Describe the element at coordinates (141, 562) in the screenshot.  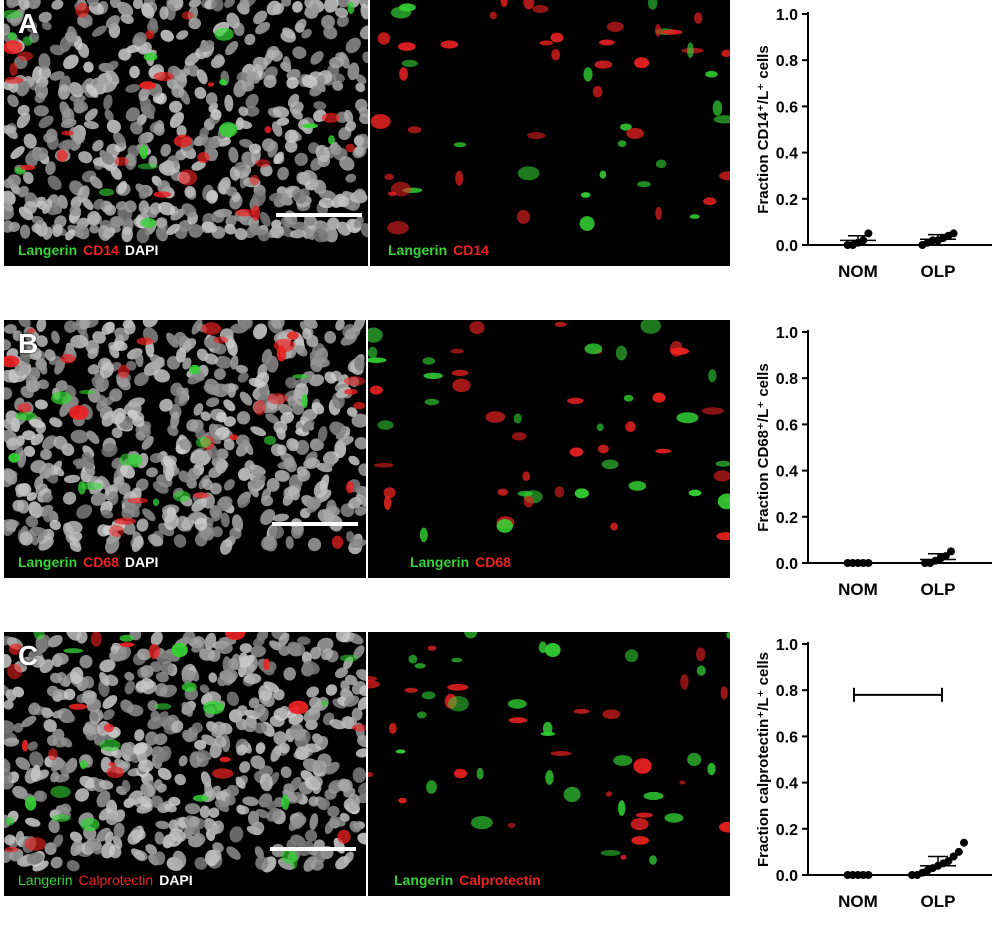
I see `caption-channel-3: DAPI` at that location.